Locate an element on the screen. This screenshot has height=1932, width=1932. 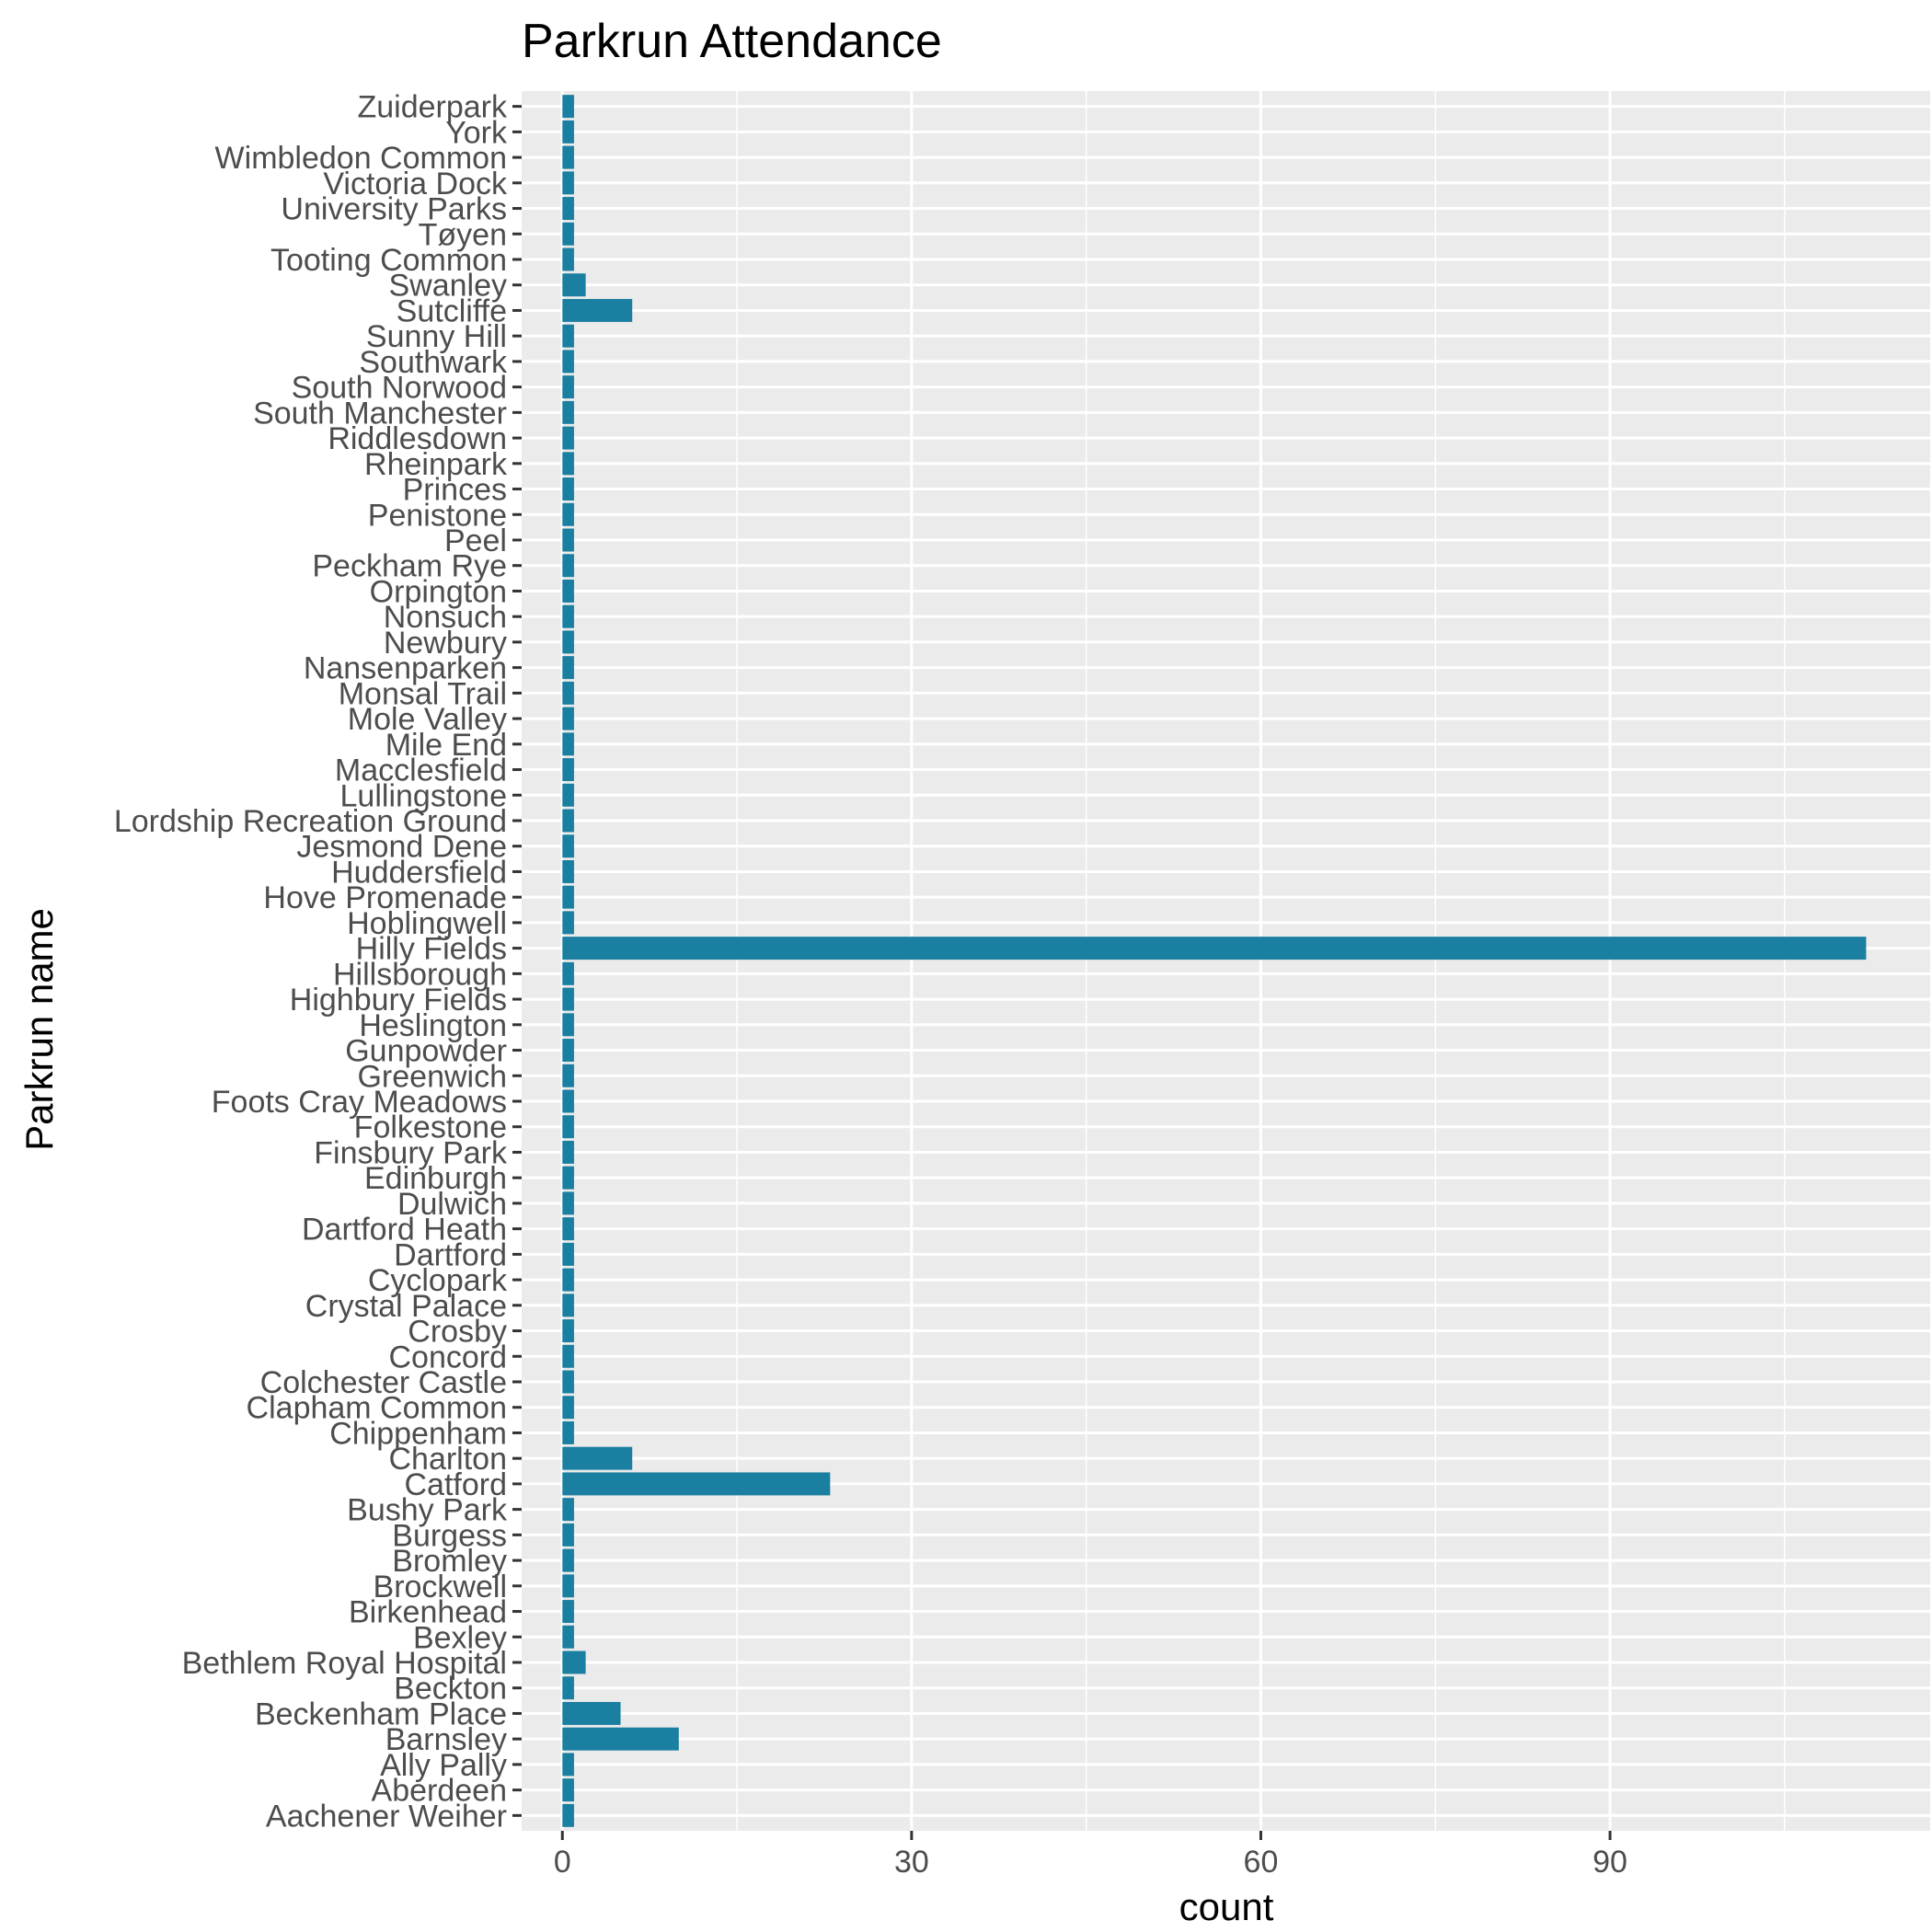
y-tick-label: Macclesfield is located at coordinates (421, 770).